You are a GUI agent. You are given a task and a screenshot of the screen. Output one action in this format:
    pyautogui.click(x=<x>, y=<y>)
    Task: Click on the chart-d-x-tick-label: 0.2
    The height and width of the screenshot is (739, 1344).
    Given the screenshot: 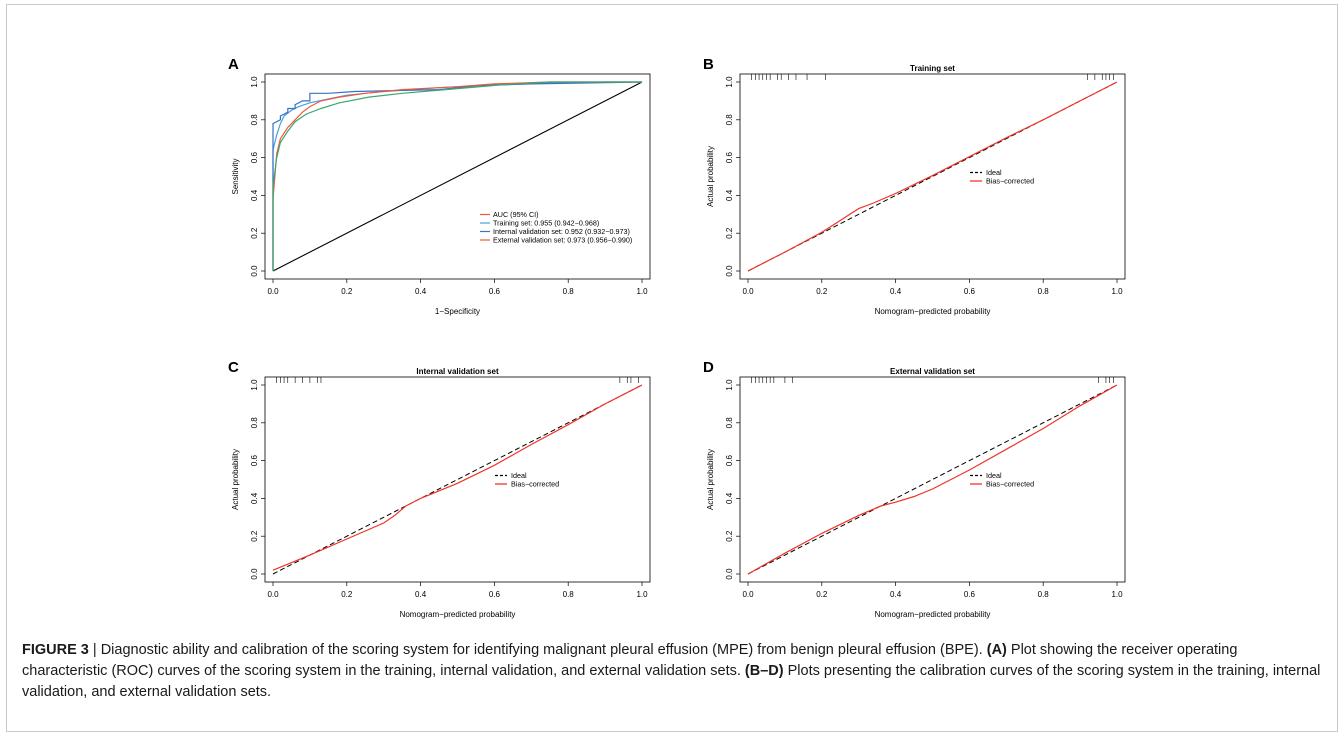 What is the action you would take?
    pyautogui.click(x=822, y=594)
    